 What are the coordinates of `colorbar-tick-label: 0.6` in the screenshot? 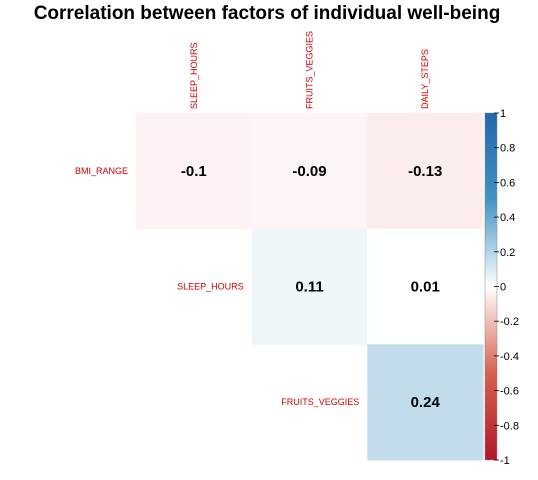 It's located at (507, 183).